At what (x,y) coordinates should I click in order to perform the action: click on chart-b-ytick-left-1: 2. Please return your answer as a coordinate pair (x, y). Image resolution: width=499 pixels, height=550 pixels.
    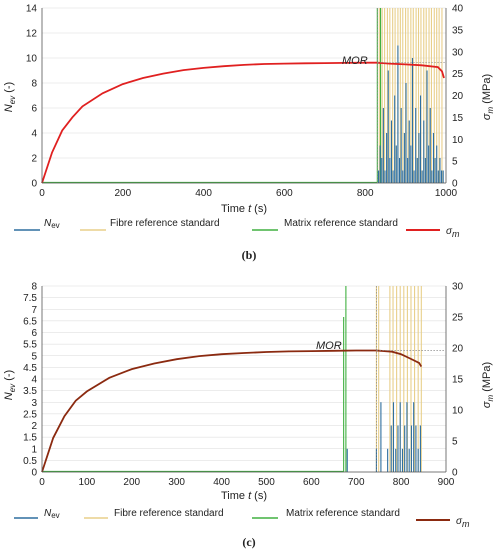
    Looking at the image, I should click on (34, 159).